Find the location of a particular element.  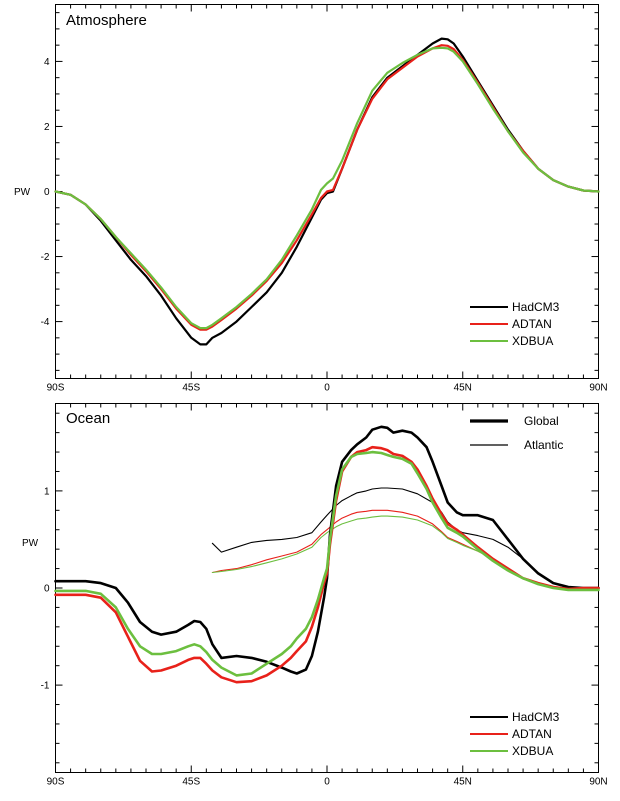

atmosphere-legend: HadCM3 ADTAN XDBUA is located at coordinates (515, 324).